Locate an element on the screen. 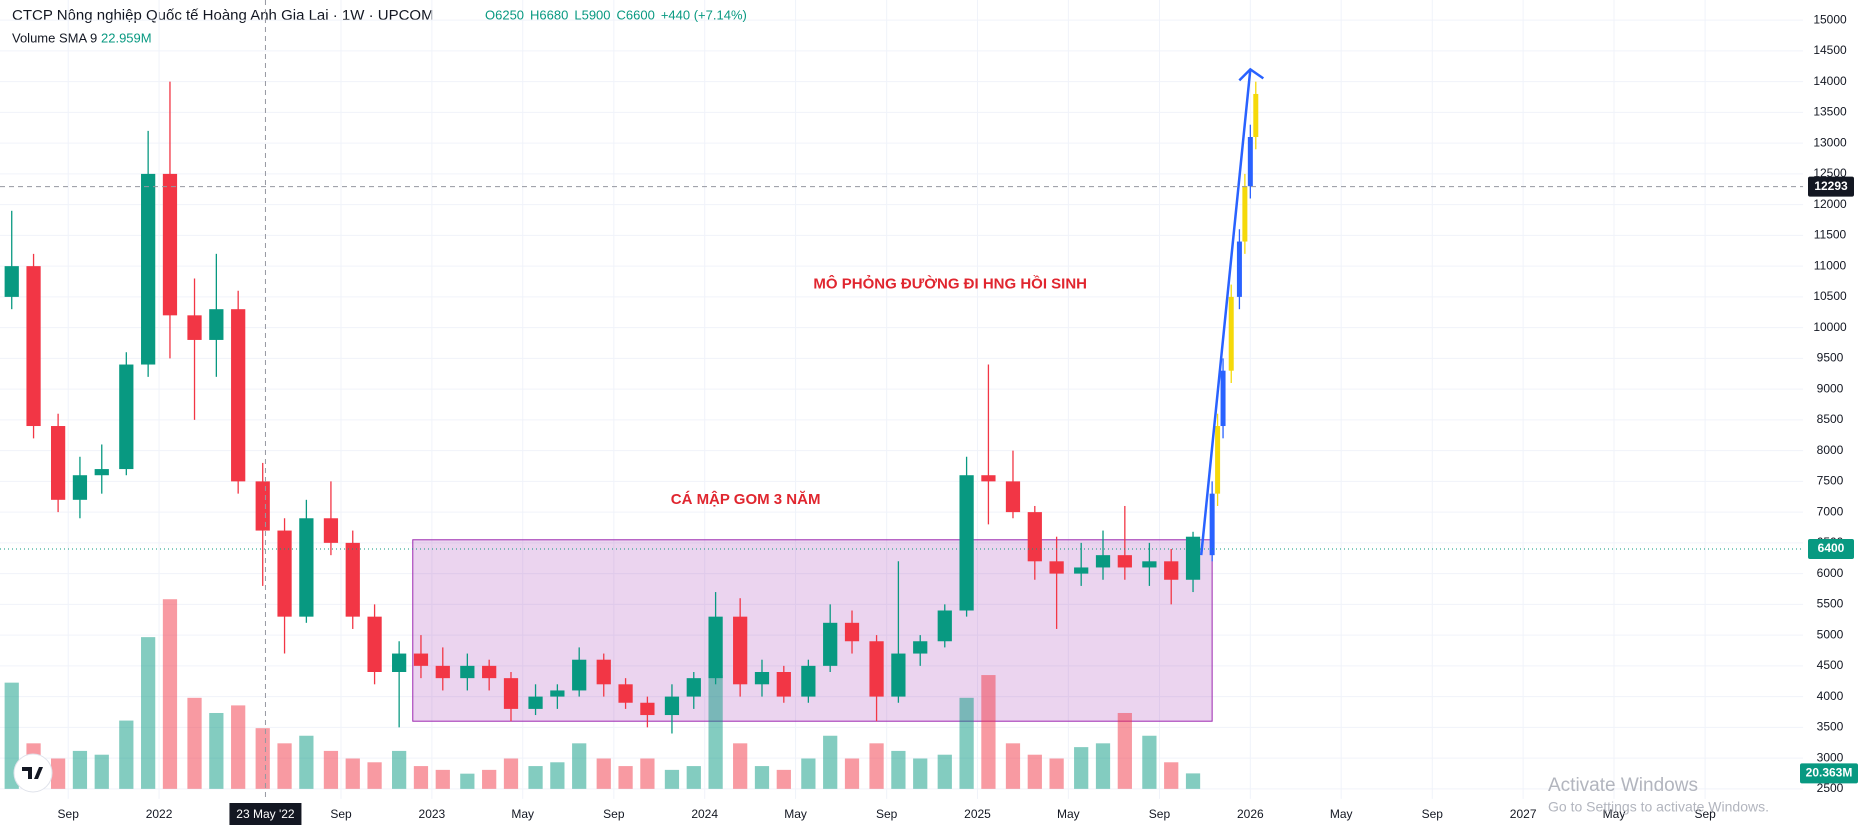  x-tick-label: 2025 is located at coordinates (977, 814).